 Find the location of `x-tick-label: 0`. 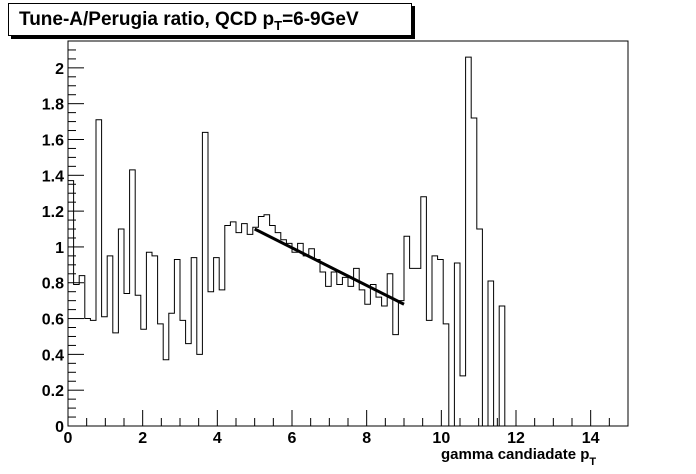

x-tick-label: 0 is located at coordinates (68, 438).